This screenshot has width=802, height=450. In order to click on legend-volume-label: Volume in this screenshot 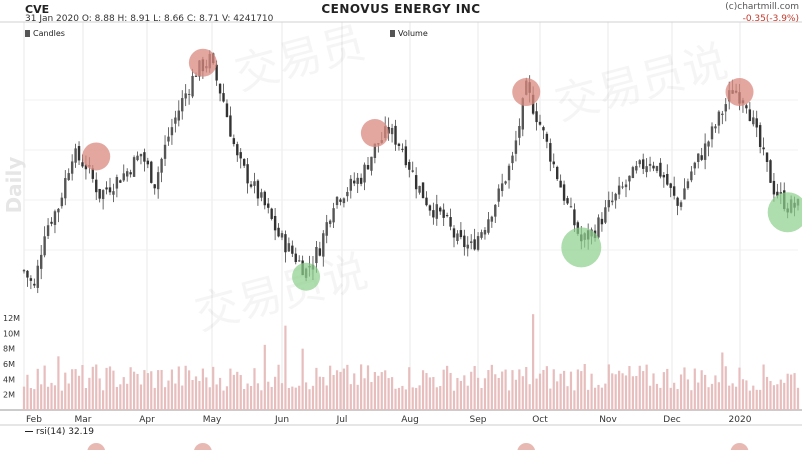, I will do `click(413, 33)`.